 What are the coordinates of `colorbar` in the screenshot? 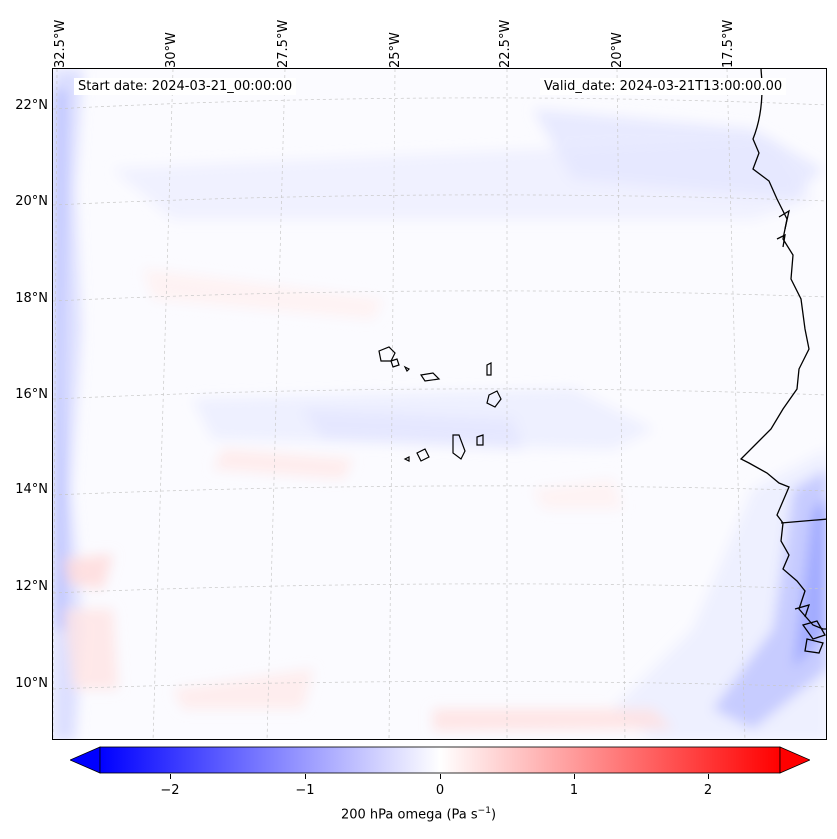 It's located at (440, 760).